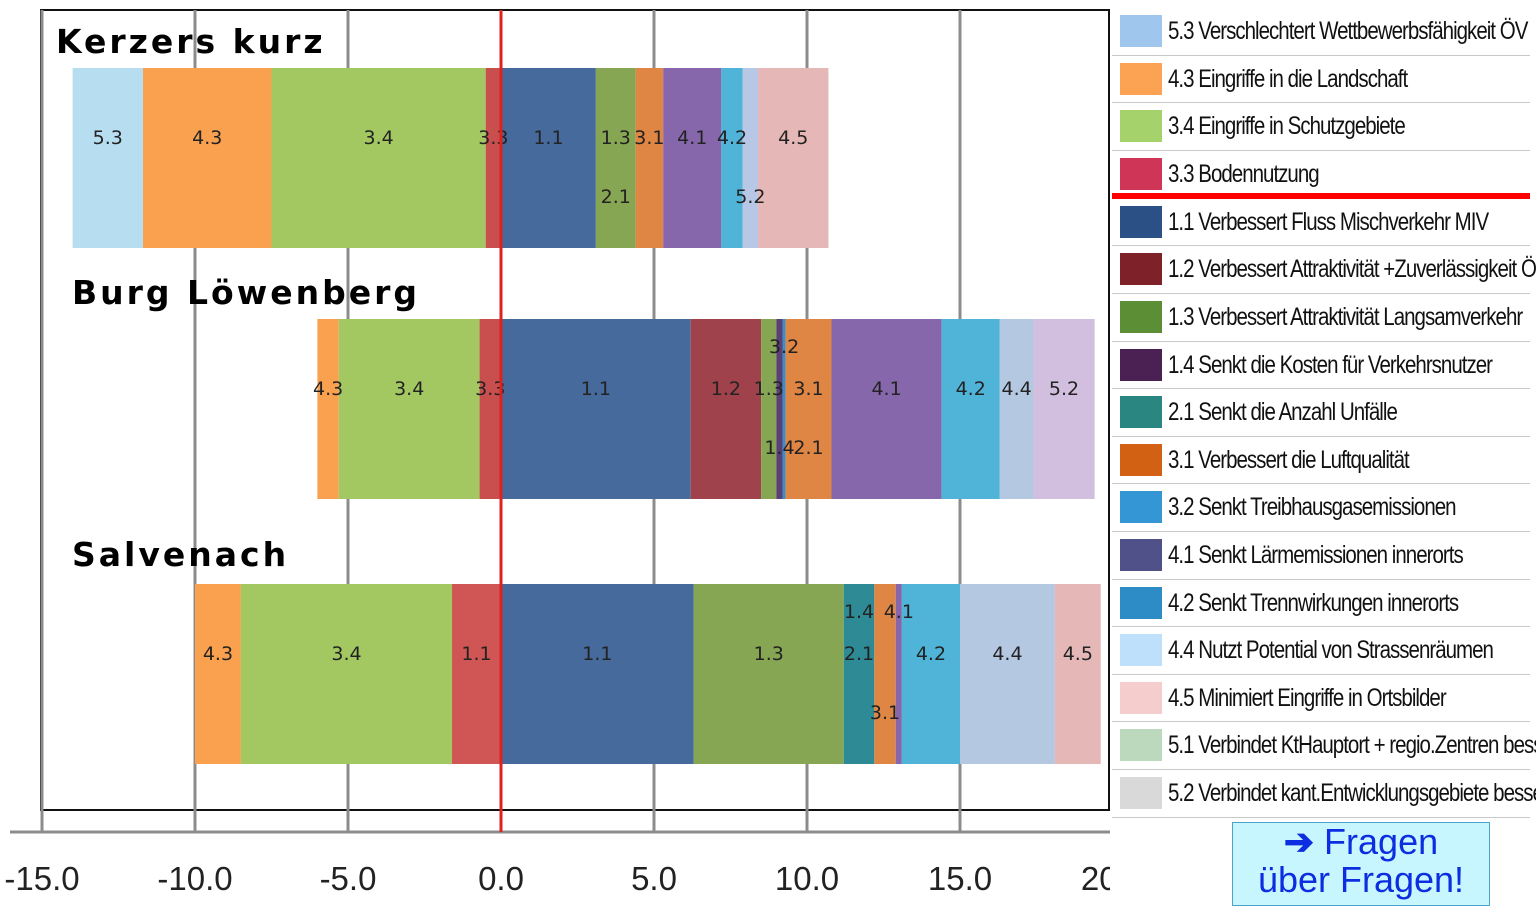  What do you see at coordinates (960, 878) in the screenshot?
I see `x-tick-label: 15.0` at bounding box center [960, 878].